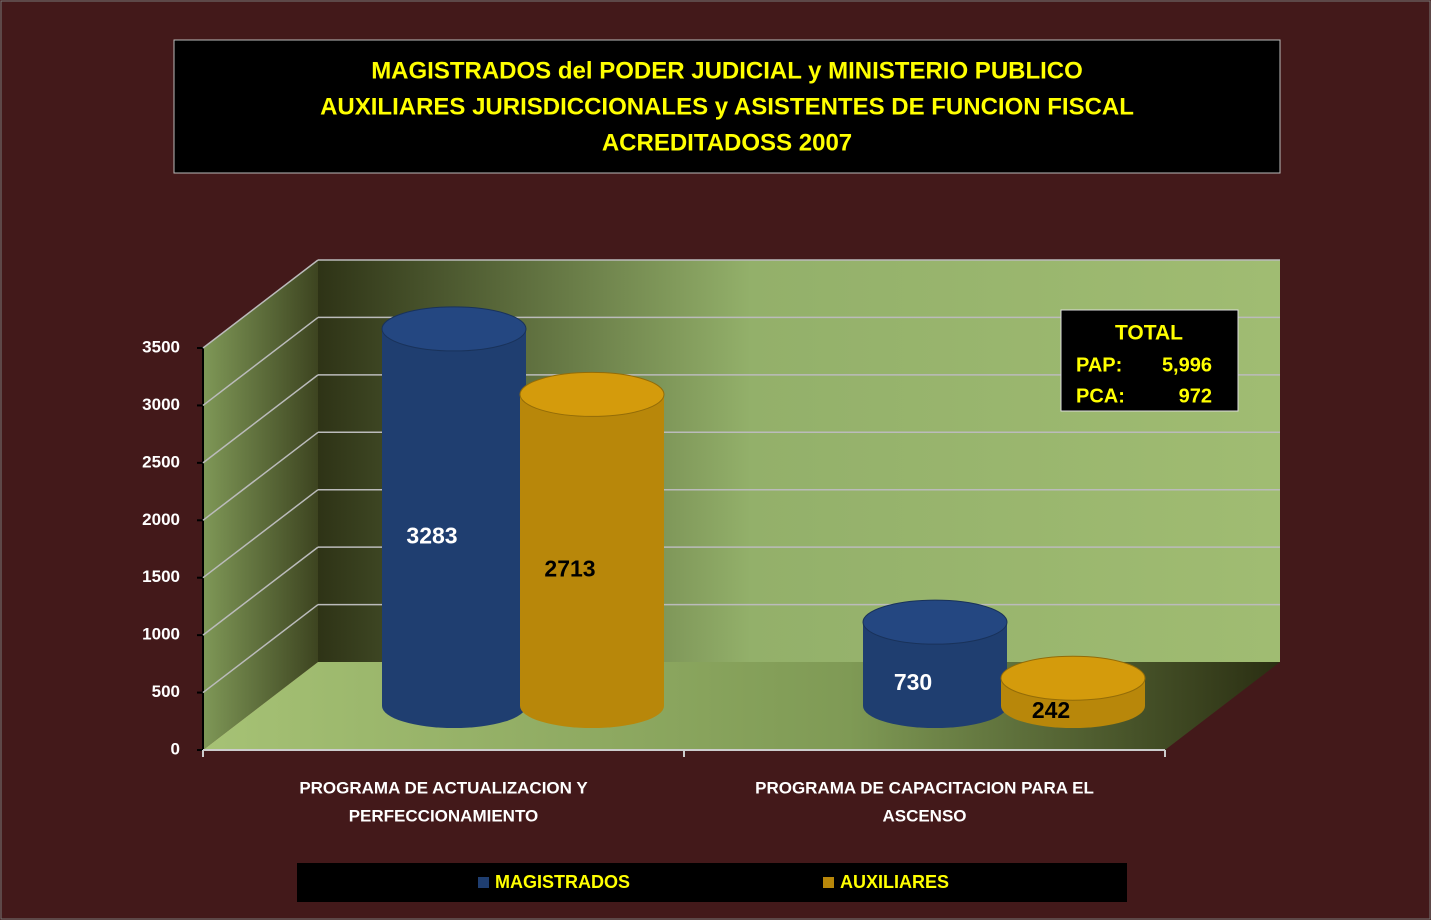  Describe the element at coordinates (431, 536) in the screenshot. I see `value-label: 3283` at that location.